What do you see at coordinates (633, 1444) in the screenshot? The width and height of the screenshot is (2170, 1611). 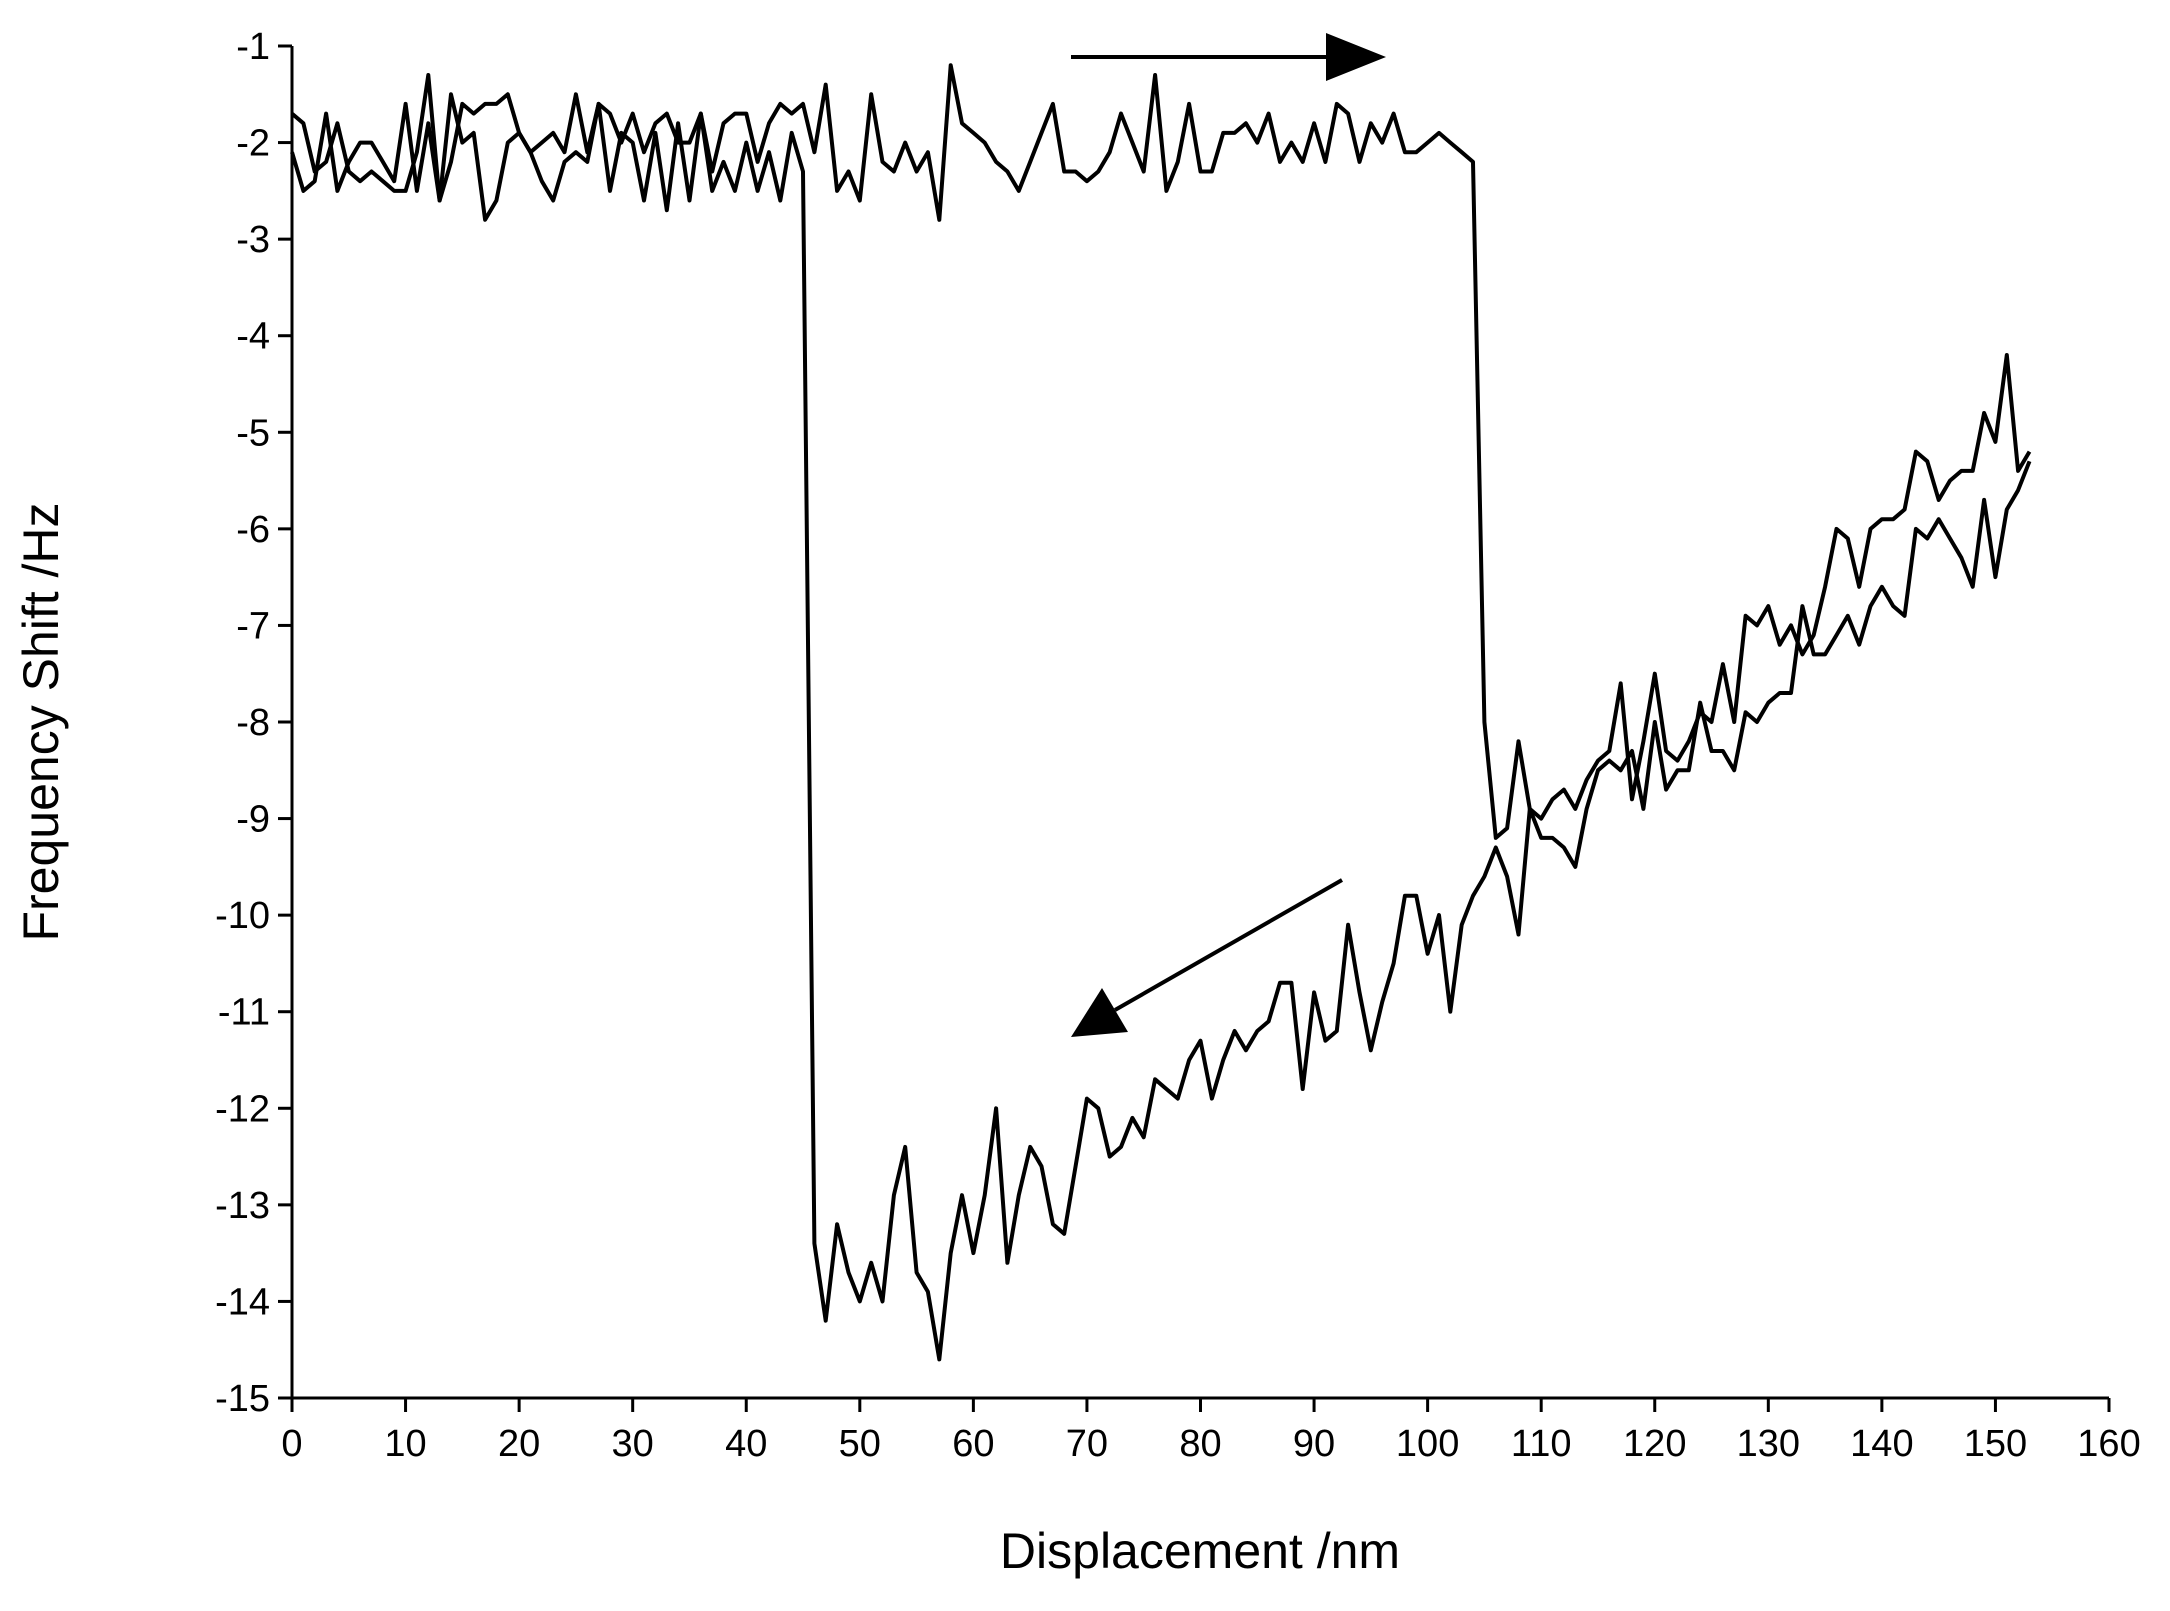 I see `x-tick-label: 30` at bounding box center [633, 1444].